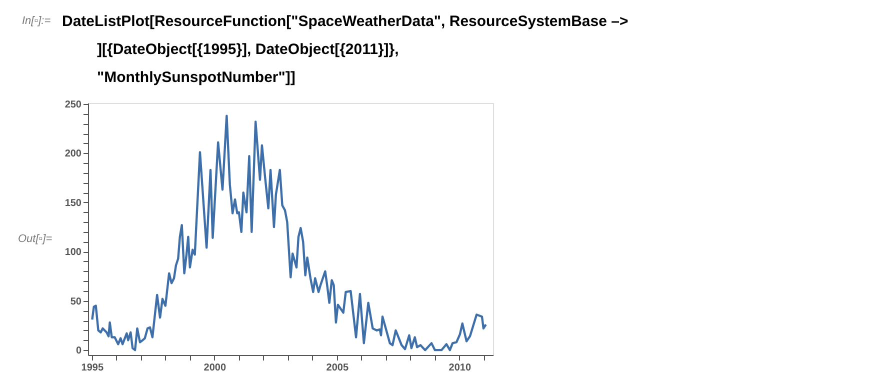 Image resolution: width=880 pixels, height=383 pixels. Describe the element at coordinates (337, 368) in the screenshot. I see `x-tick-label: 2005` at that location.